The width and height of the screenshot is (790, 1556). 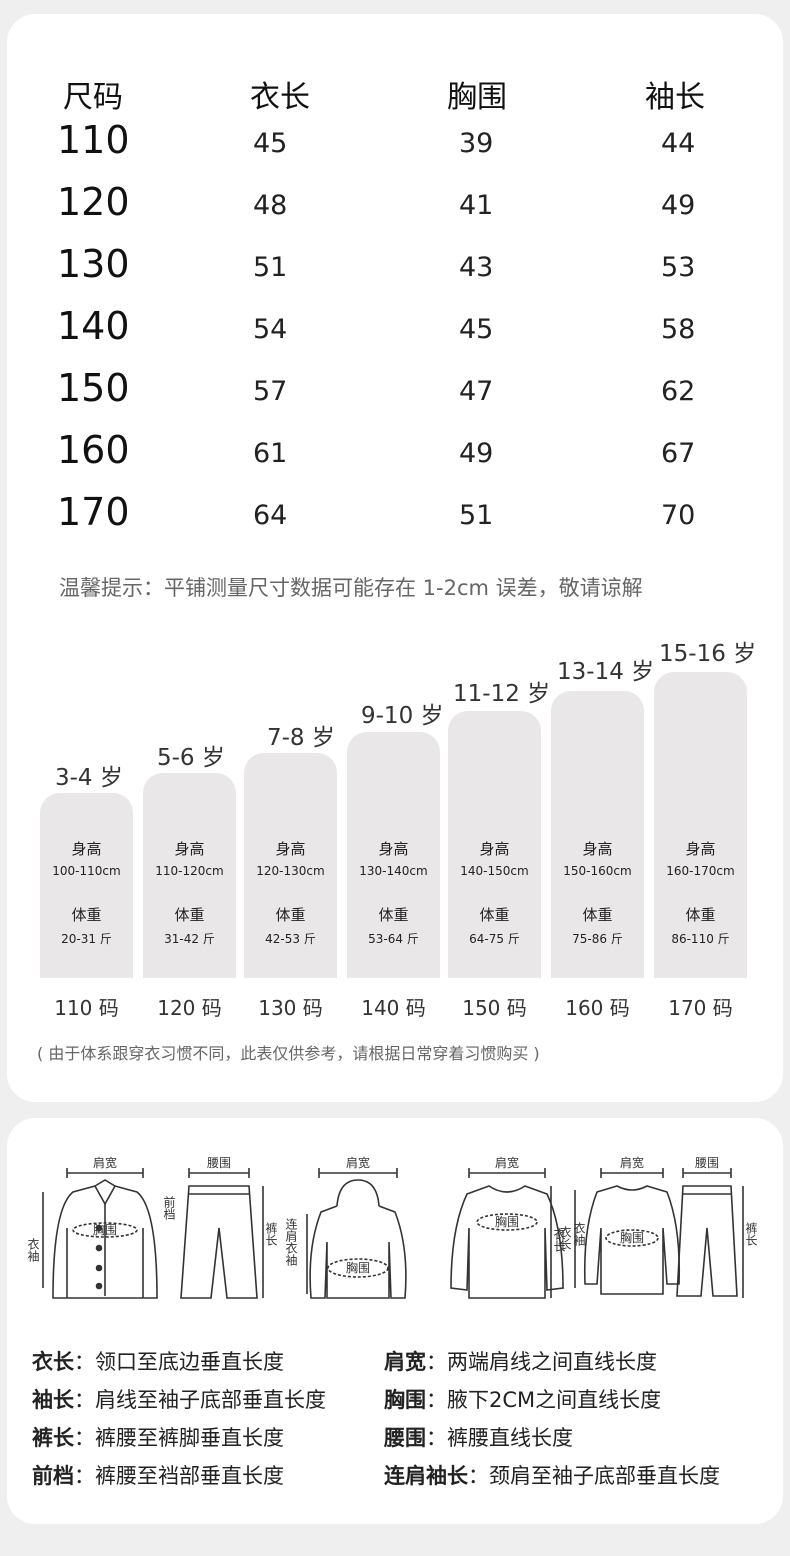 I want to click on table-row: 130 51 43 53, so click(x=395, y=272).